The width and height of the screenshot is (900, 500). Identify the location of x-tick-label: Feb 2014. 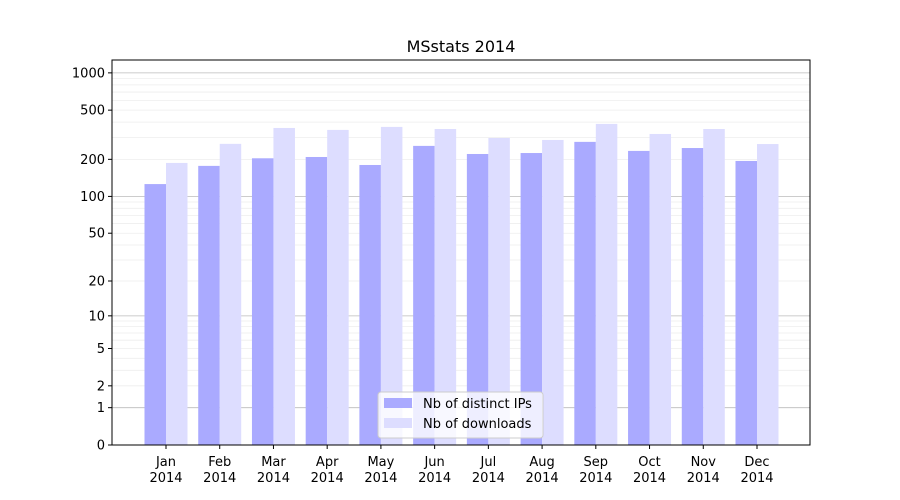
(219, 470).